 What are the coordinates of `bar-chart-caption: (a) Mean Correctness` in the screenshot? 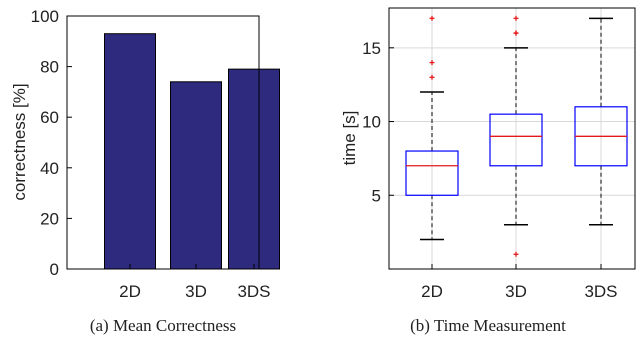 It's located at (163, 325).